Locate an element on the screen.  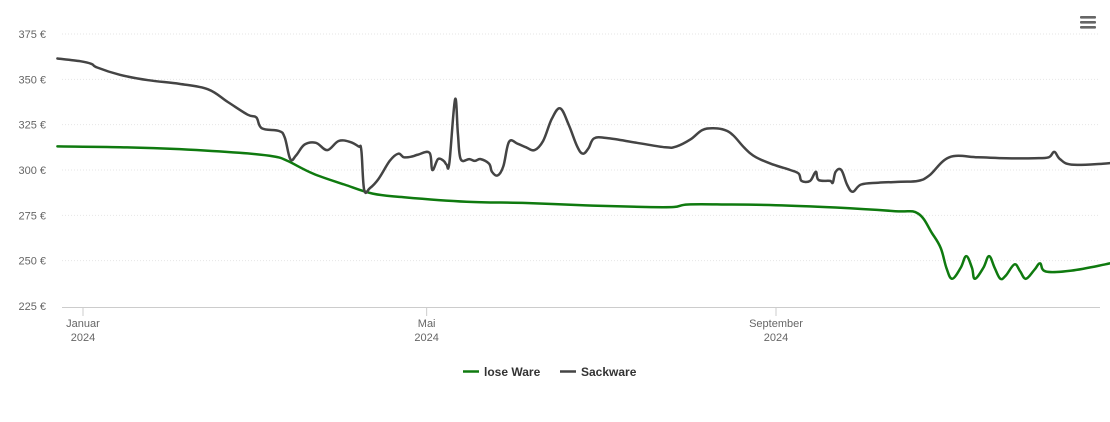
chart-menu-button is located at coordinates (1088, 22).